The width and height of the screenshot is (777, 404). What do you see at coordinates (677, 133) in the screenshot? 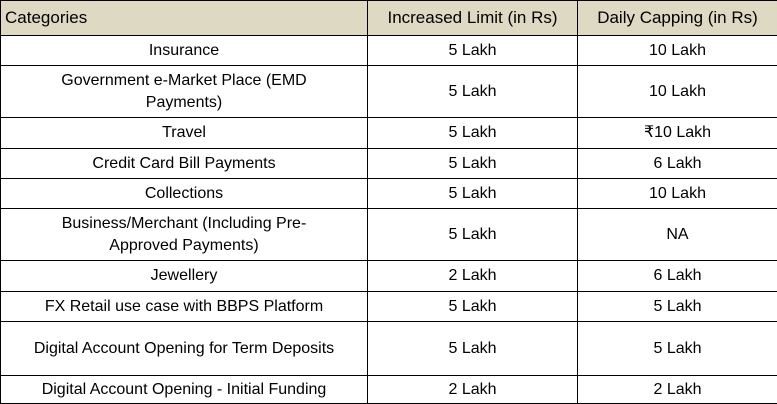
I see `value-cell: ₹10 Lakh` at bounding box center [677, 133].